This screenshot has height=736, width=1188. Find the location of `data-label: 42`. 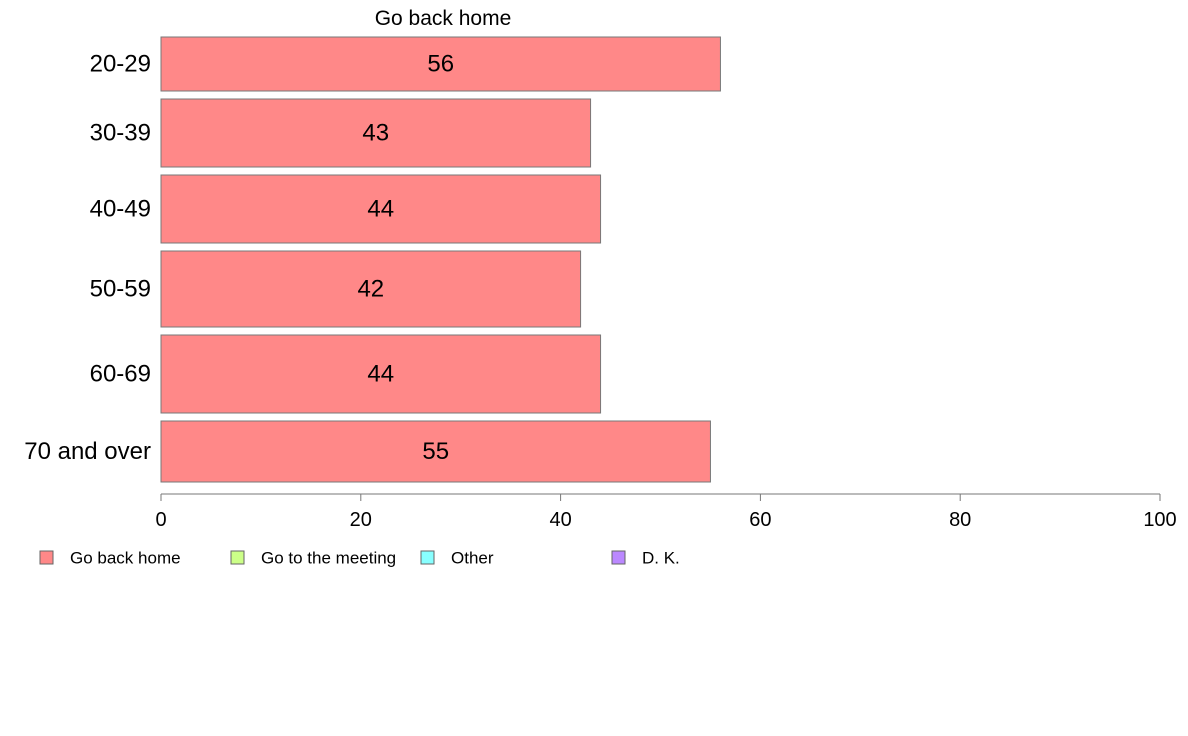

data-label: 42 is located at coordinates (370, 289).